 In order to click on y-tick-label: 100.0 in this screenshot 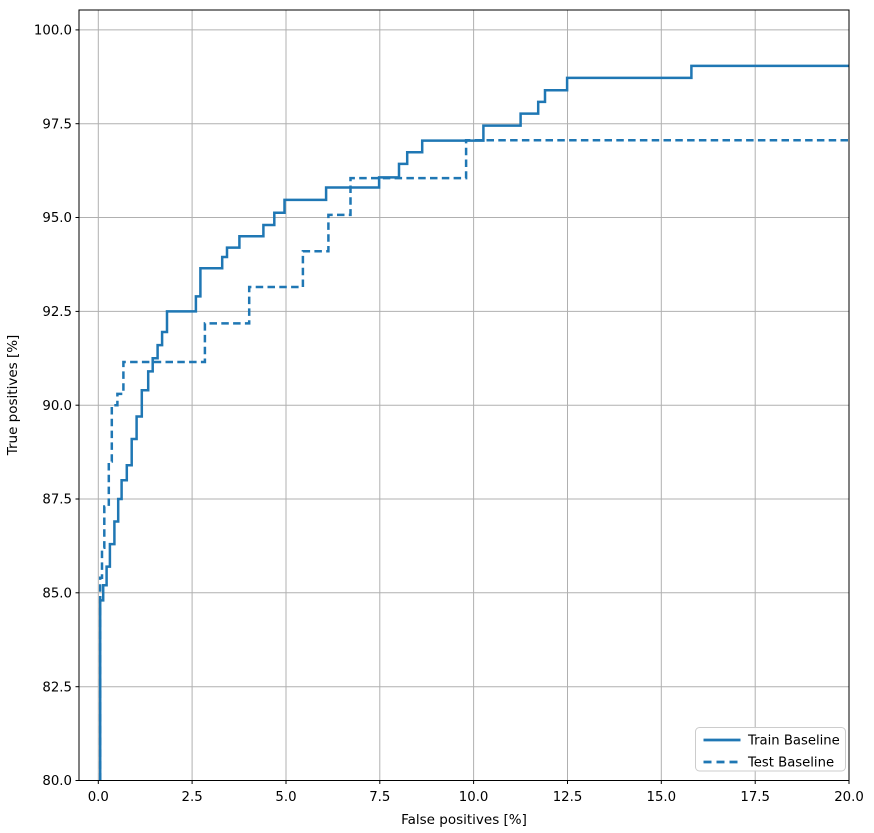, I will do `click(53, 31)`.